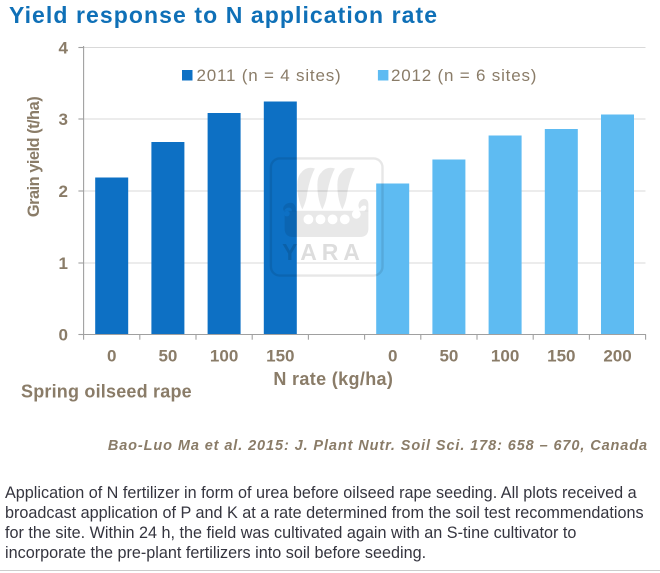 The width and height of the screenshot is (660, 573). I want to click on svg-text: Spring oilseed rape, so click(106, 392).